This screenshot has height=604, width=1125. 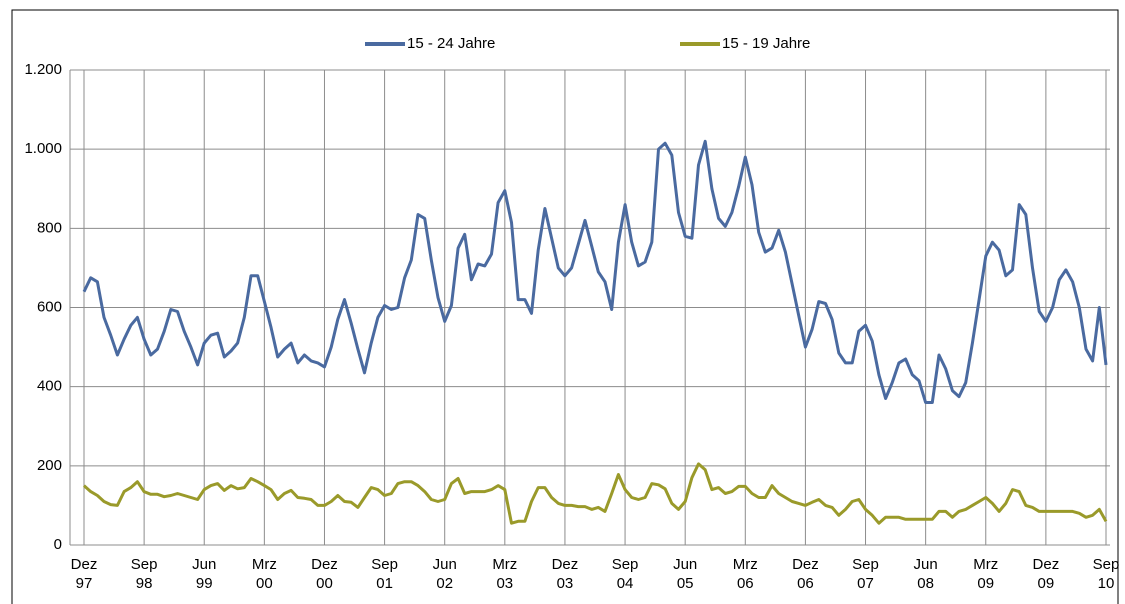 What do you see at coordinates (444, 574) in the screenshot?
I see `x-tick-label: Jun 02` at bounding box center [444, 574].